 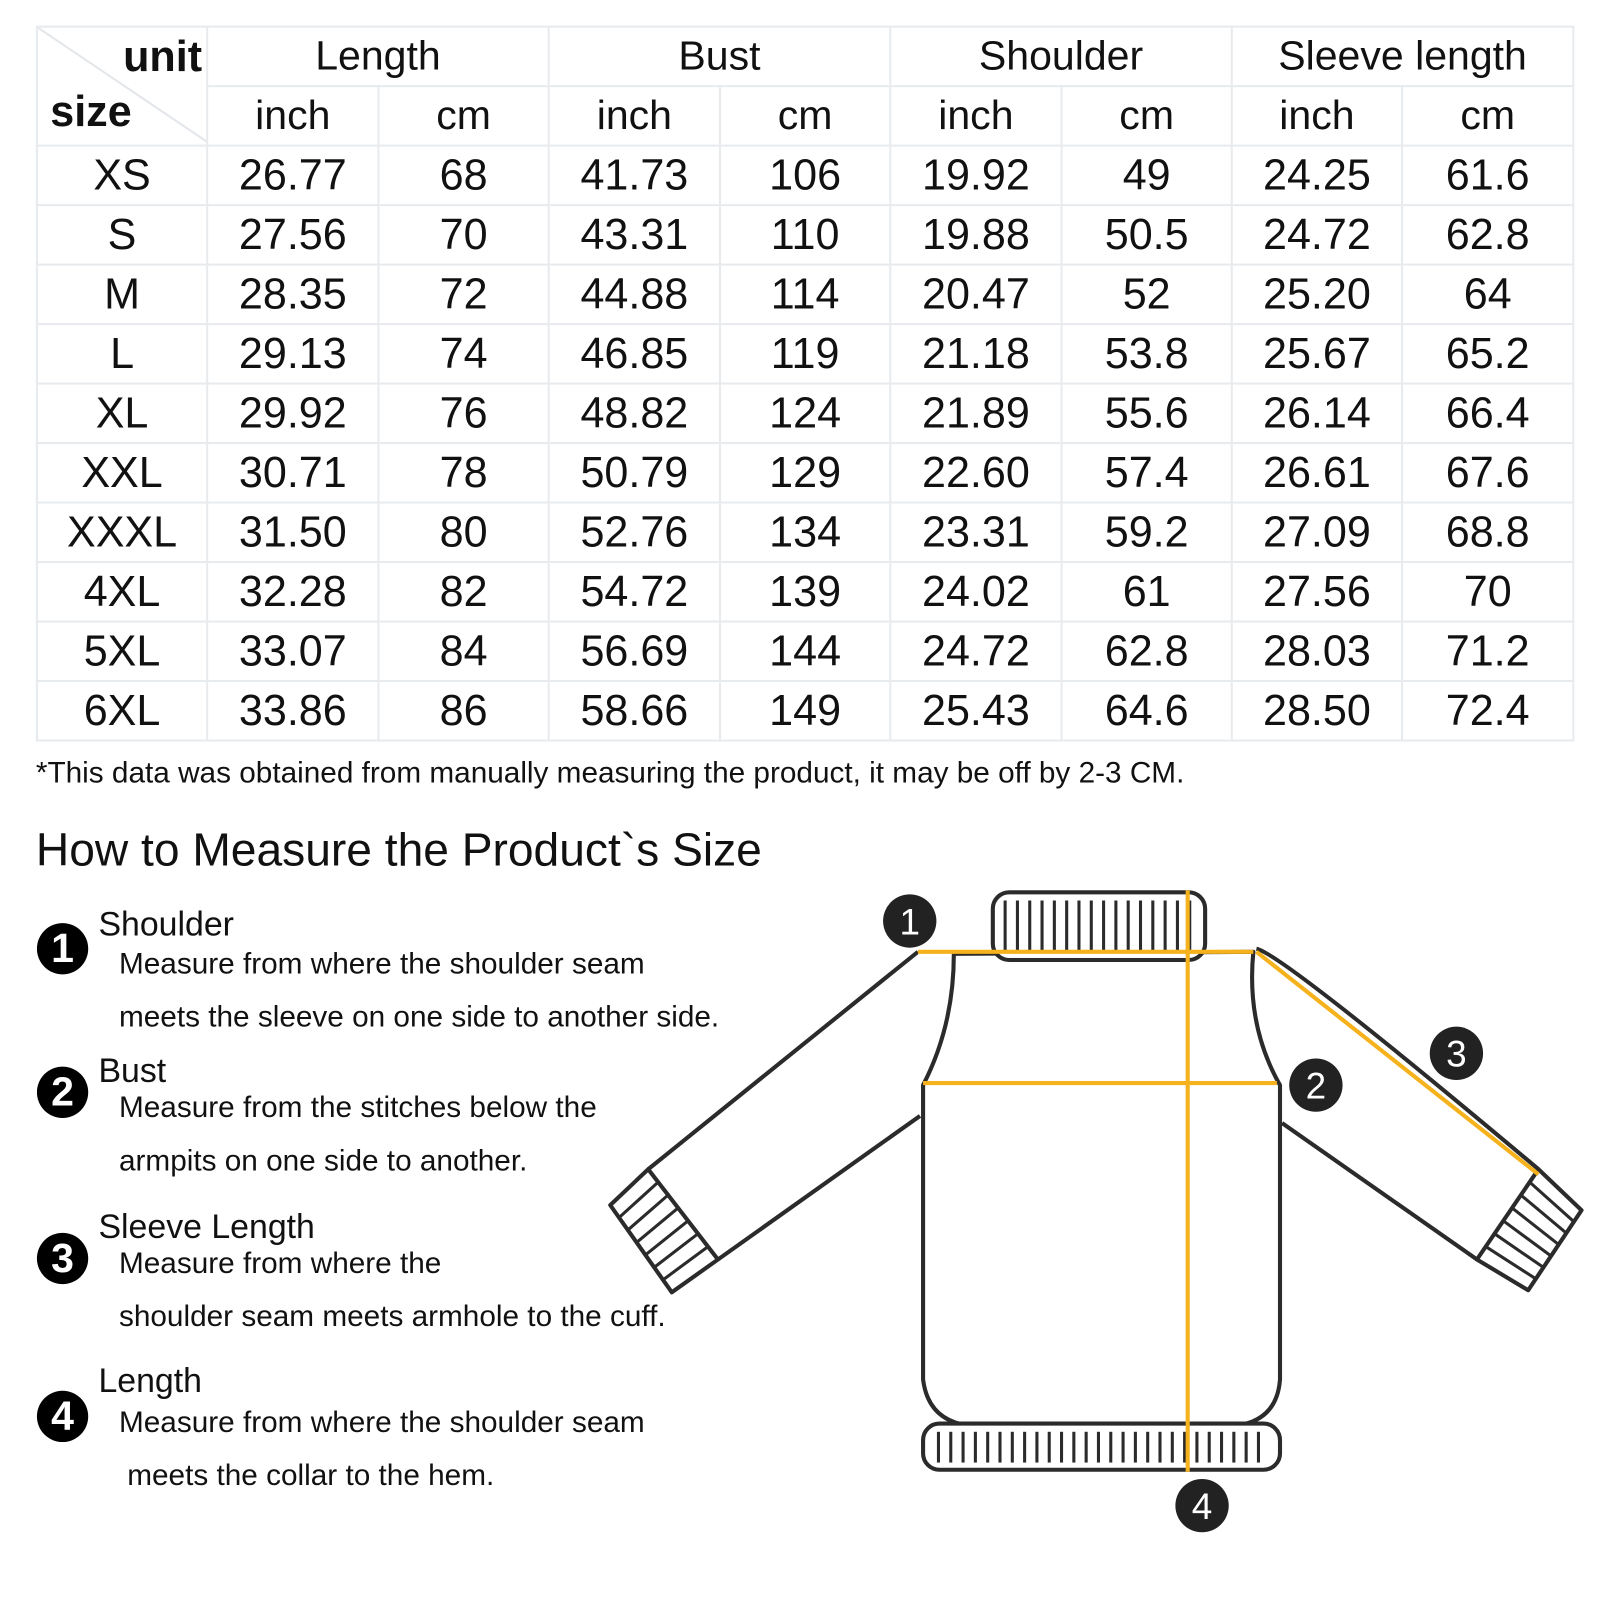 I want to click on value-cell: 76, so click(x=463, y=413).